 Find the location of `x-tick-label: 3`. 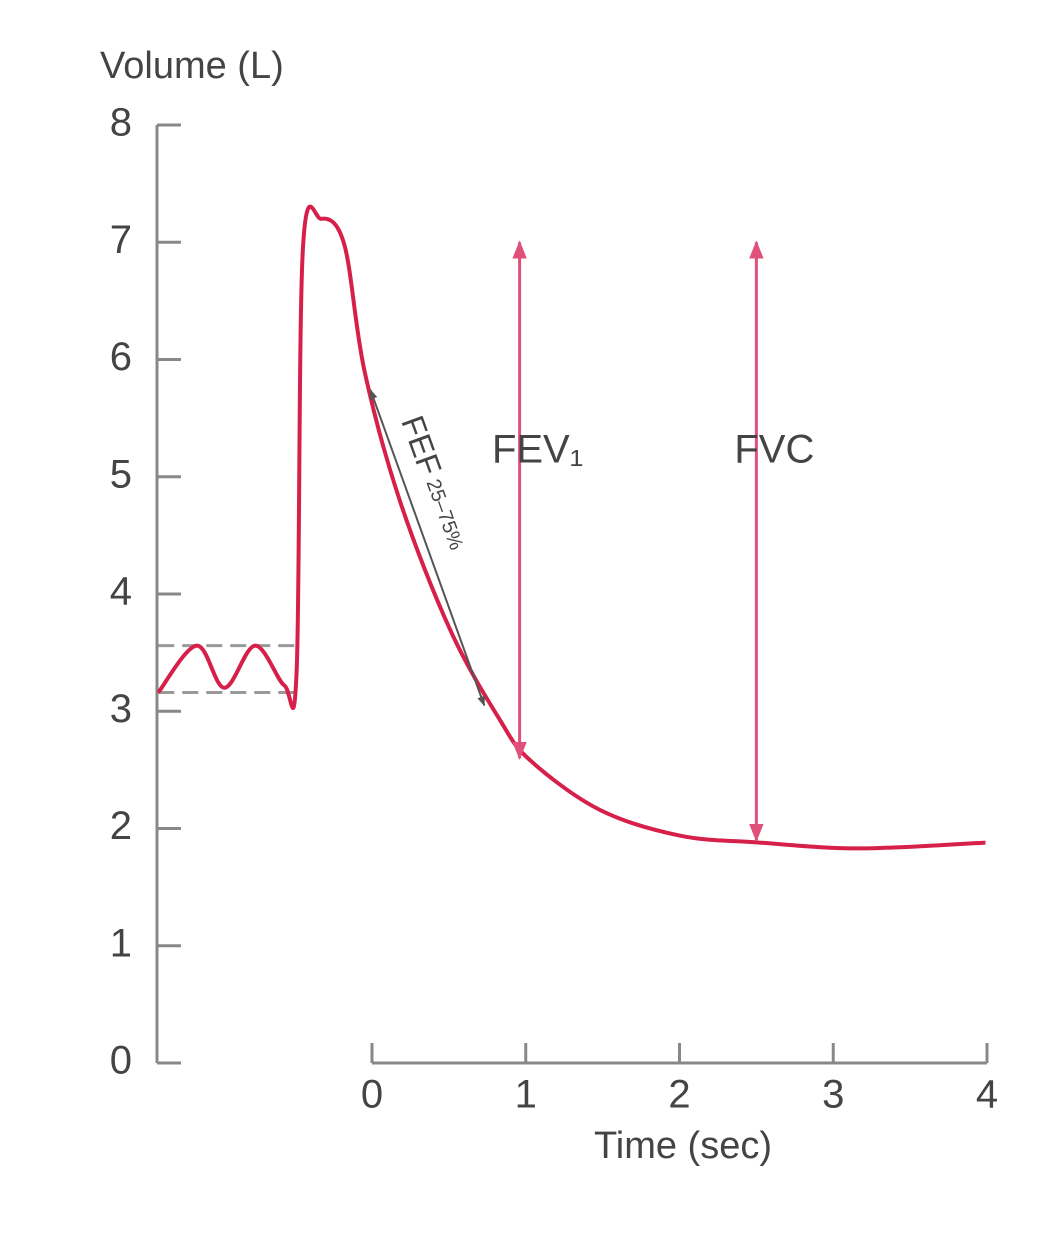

x-tick-label: 3 is located at coordinates (833, 1095).